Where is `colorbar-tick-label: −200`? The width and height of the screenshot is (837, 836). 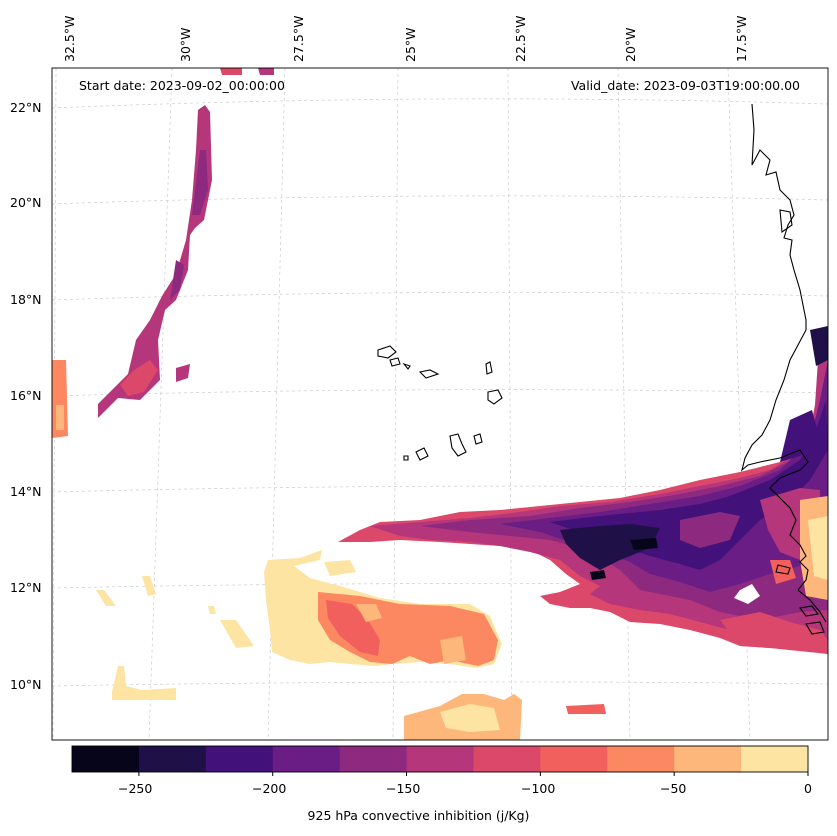
colorbar-tick-label: −200 is located at coordinates (269, 788).